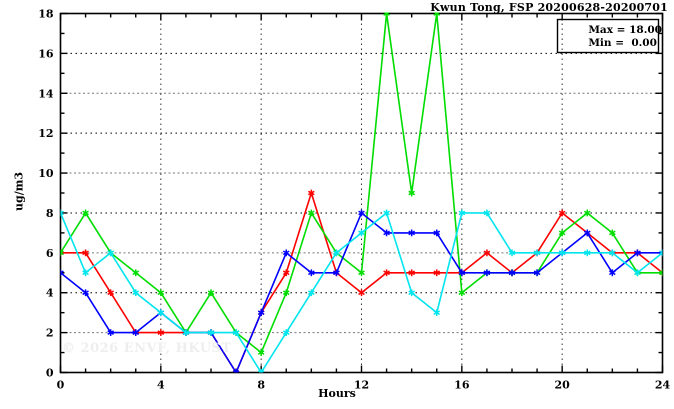 The image size is (674, 409). I want to click on y-tick-label: 14, so click(46, 93).